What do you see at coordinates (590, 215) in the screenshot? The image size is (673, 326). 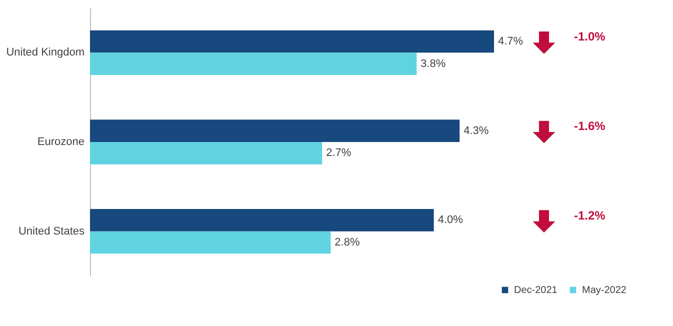 I see `text: -1.2%` at bounding box center [590, 215].